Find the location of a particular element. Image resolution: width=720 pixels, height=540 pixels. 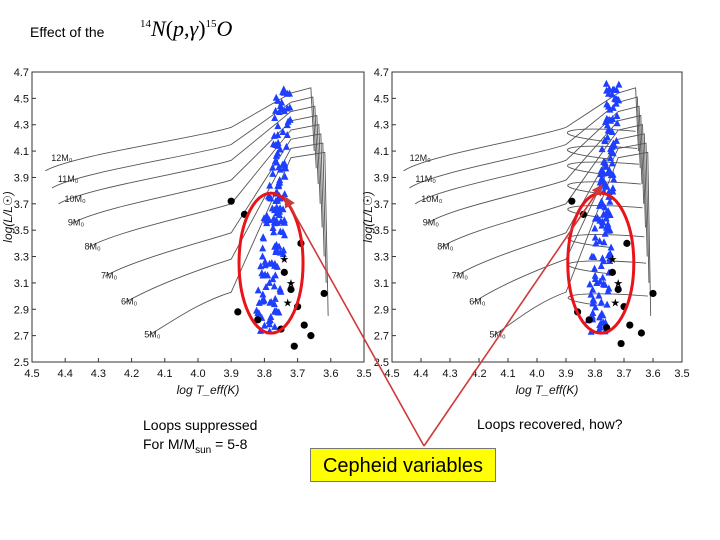

y-tick-label: 3.1 is located at coordinates (381, 284).